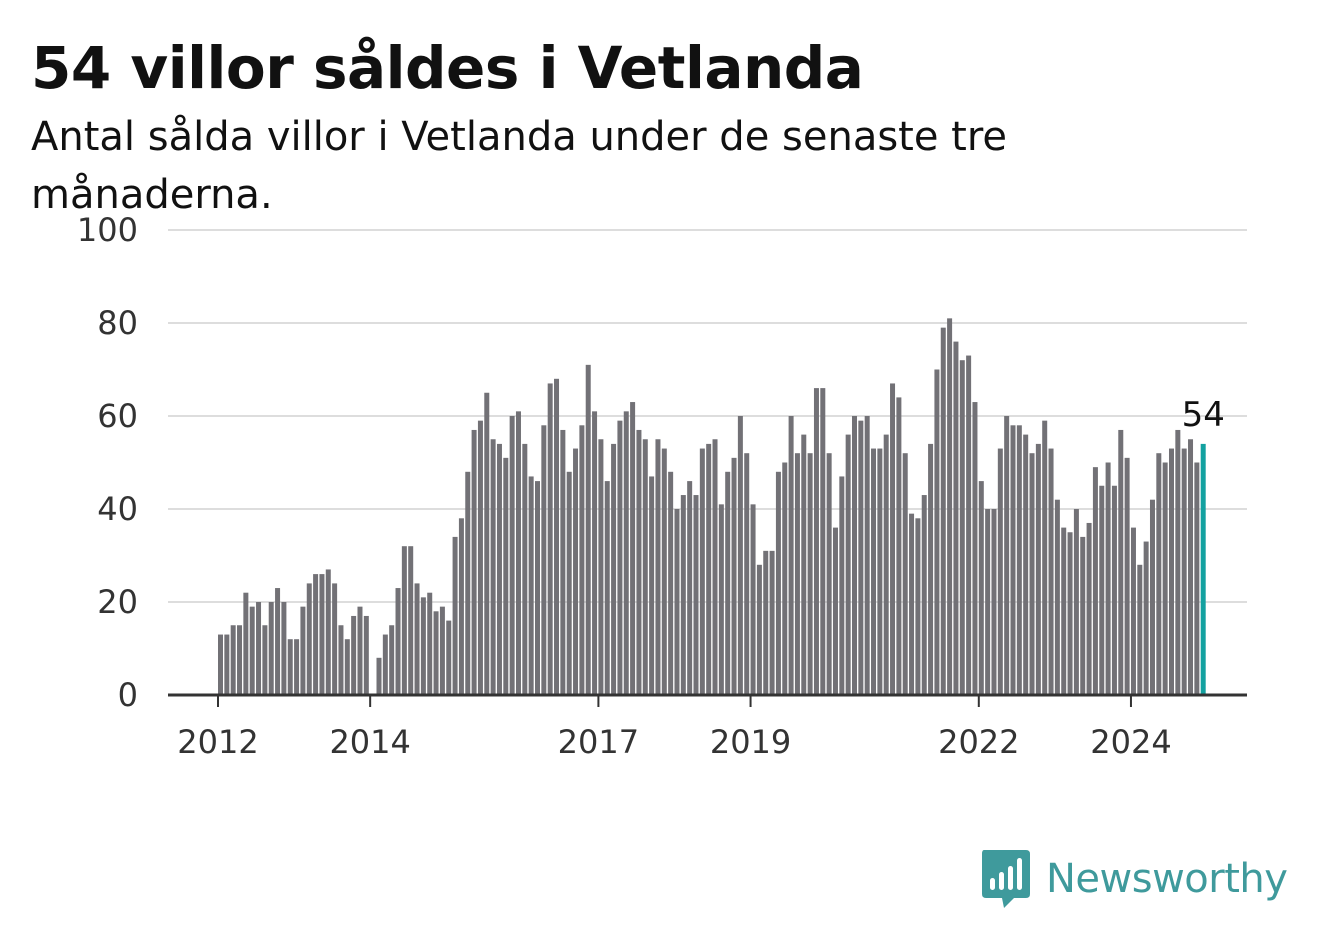  Describe the element at coordinates (117, 602) in the screenshot. I see `y-tick-label: 20` at that location.